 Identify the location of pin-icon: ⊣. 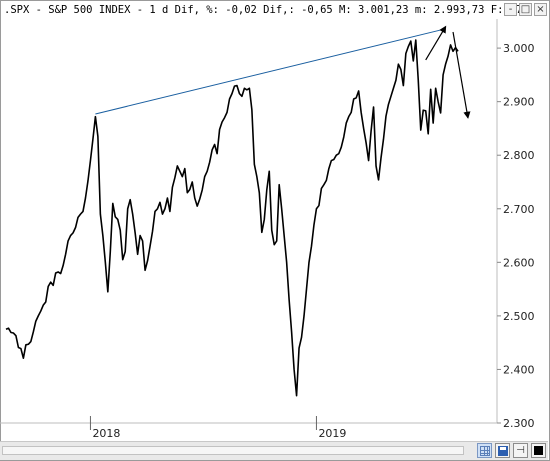
(520, 450).